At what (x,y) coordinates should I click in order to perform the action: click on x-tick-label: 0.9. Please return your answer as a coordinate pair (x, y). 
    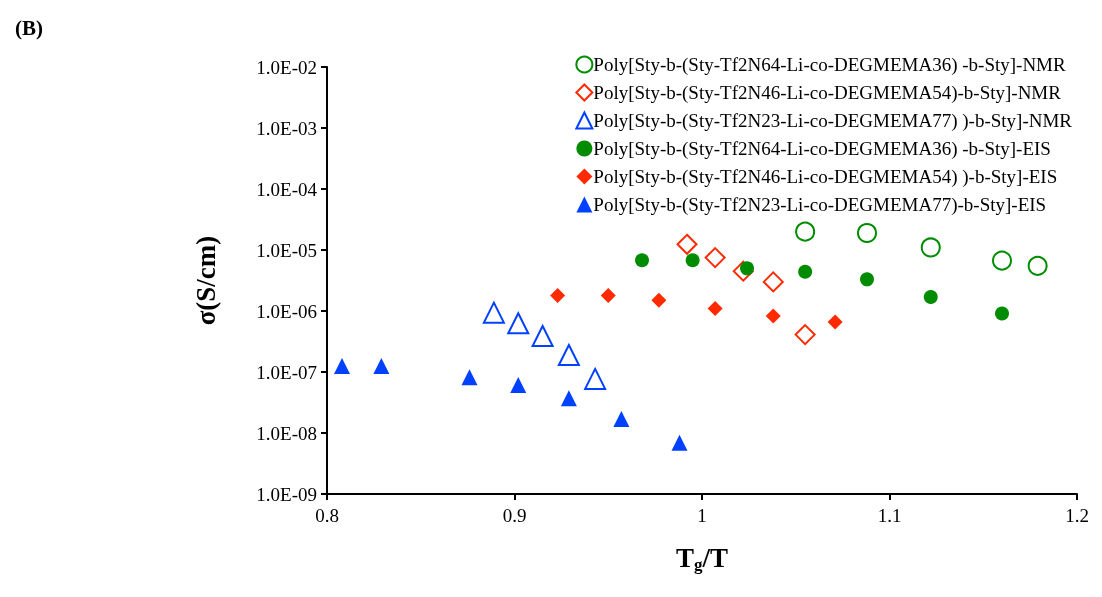
    Looking at the image, I should click on (514, 515).